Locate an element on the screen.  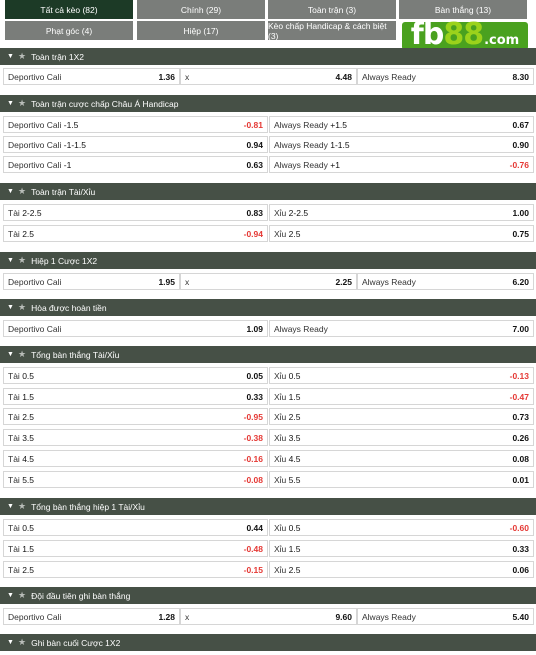
section-header: ▼ ★ Tổng bàn thắng hiệp 1 Tài/Xỉu is located at coordinates (268, 506).